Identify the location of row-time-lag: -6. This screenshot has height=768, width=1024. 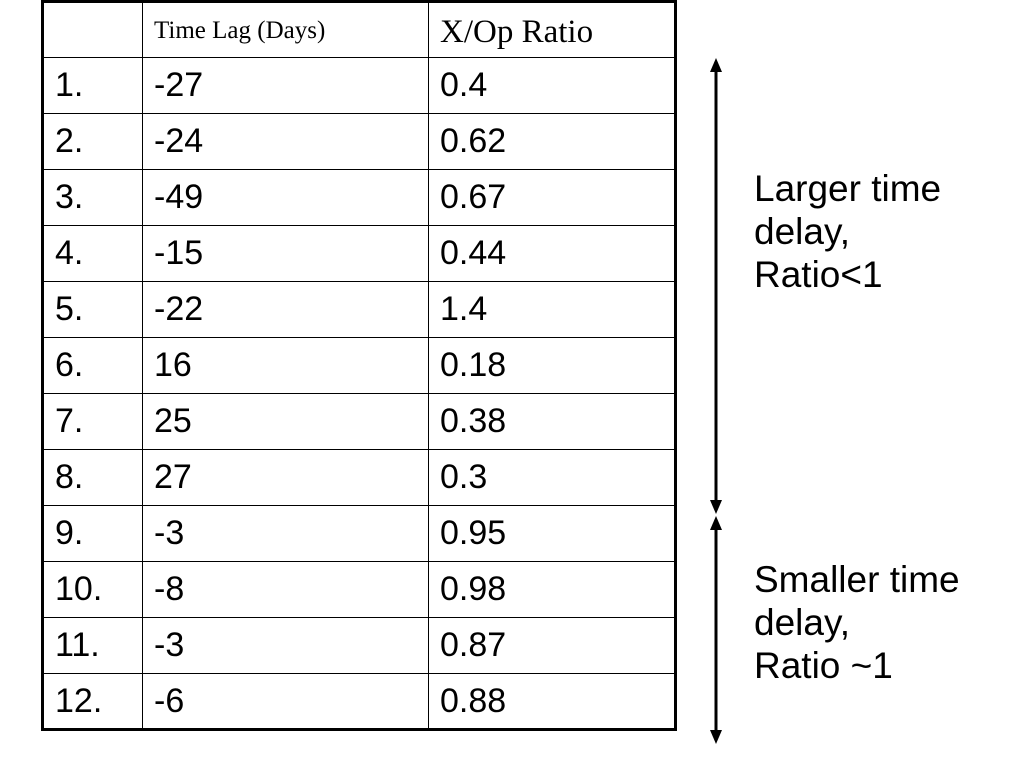
(285, 701).